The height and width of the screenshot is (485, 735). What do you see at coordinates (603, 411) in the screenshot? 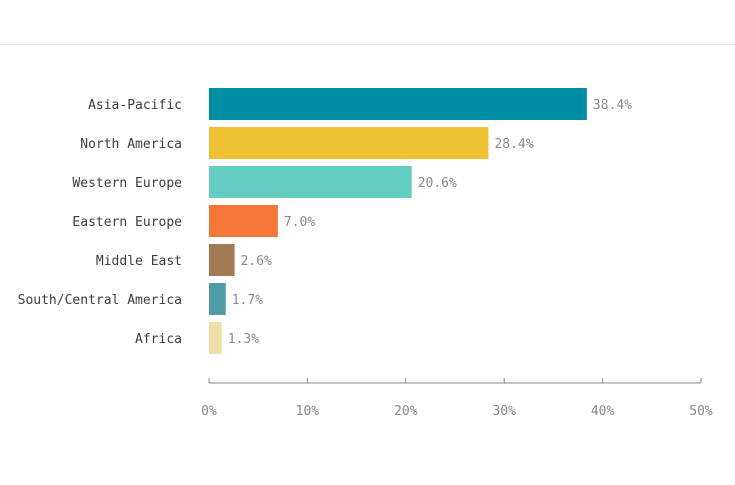
I see `x-tick-label: 40%` at bounding box center [603, 411].